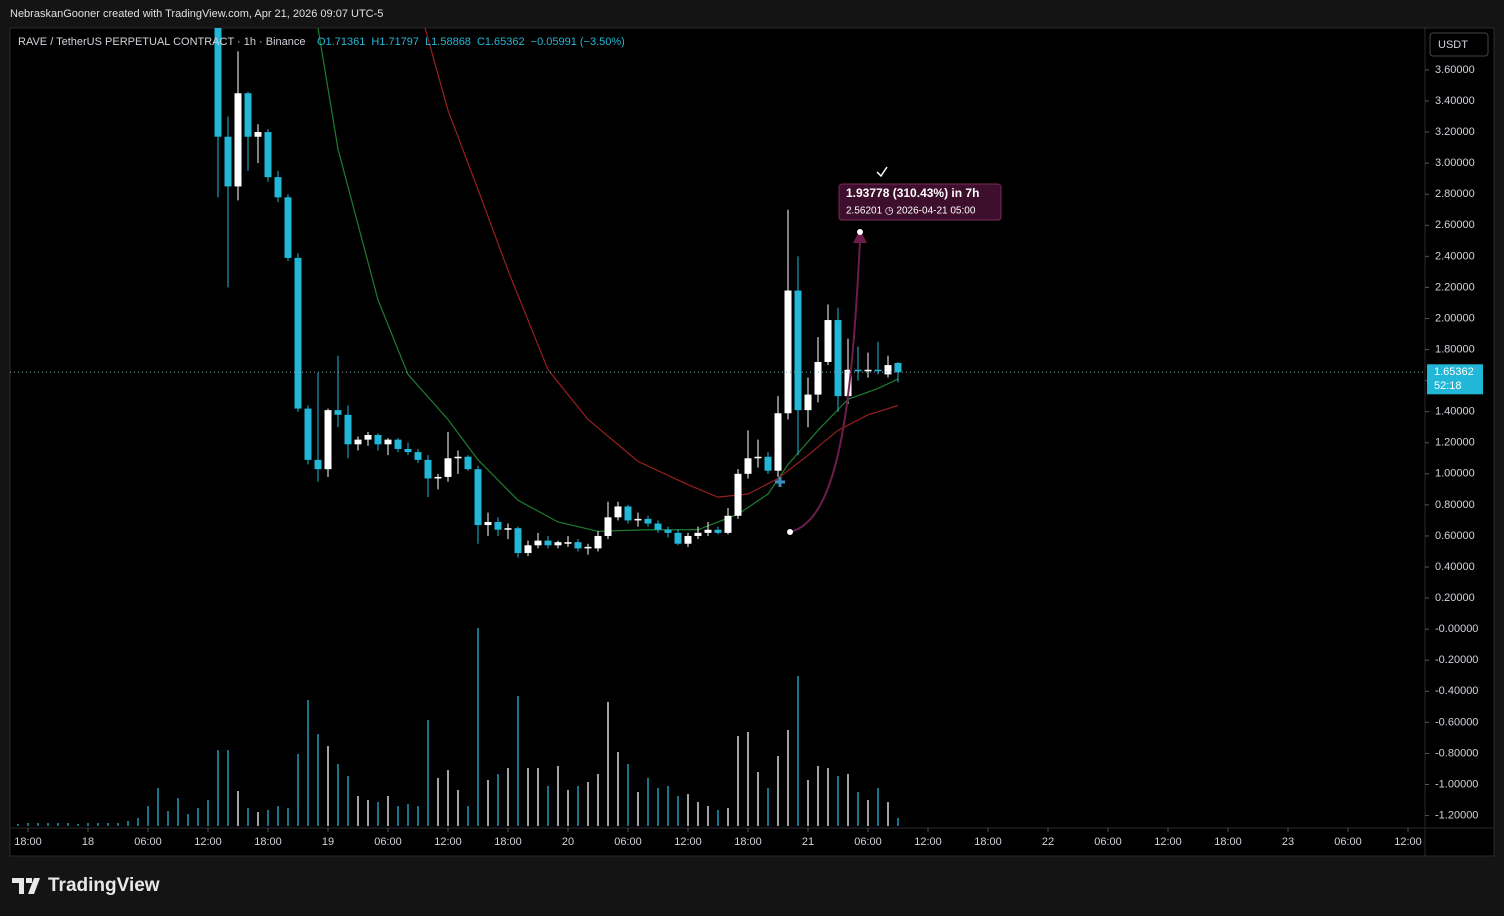  What do you see at coordinates (1455, 163) in the screenshot?
I see `y-tick-label: 3.00000` at bounding box center [1455, 163].